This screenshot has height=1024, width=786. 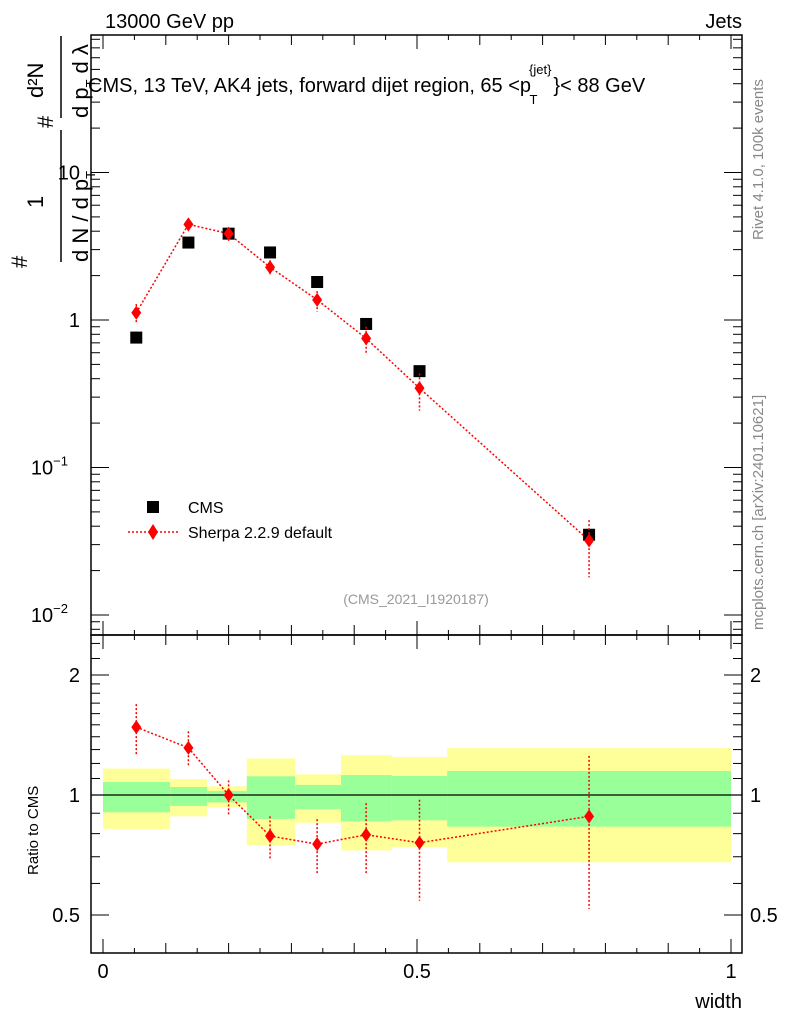 What do you see at coordinates (83, 81) in the screenshot?
I see `ylabel-den2: d pTd λ` at bounding box center [83, 81].